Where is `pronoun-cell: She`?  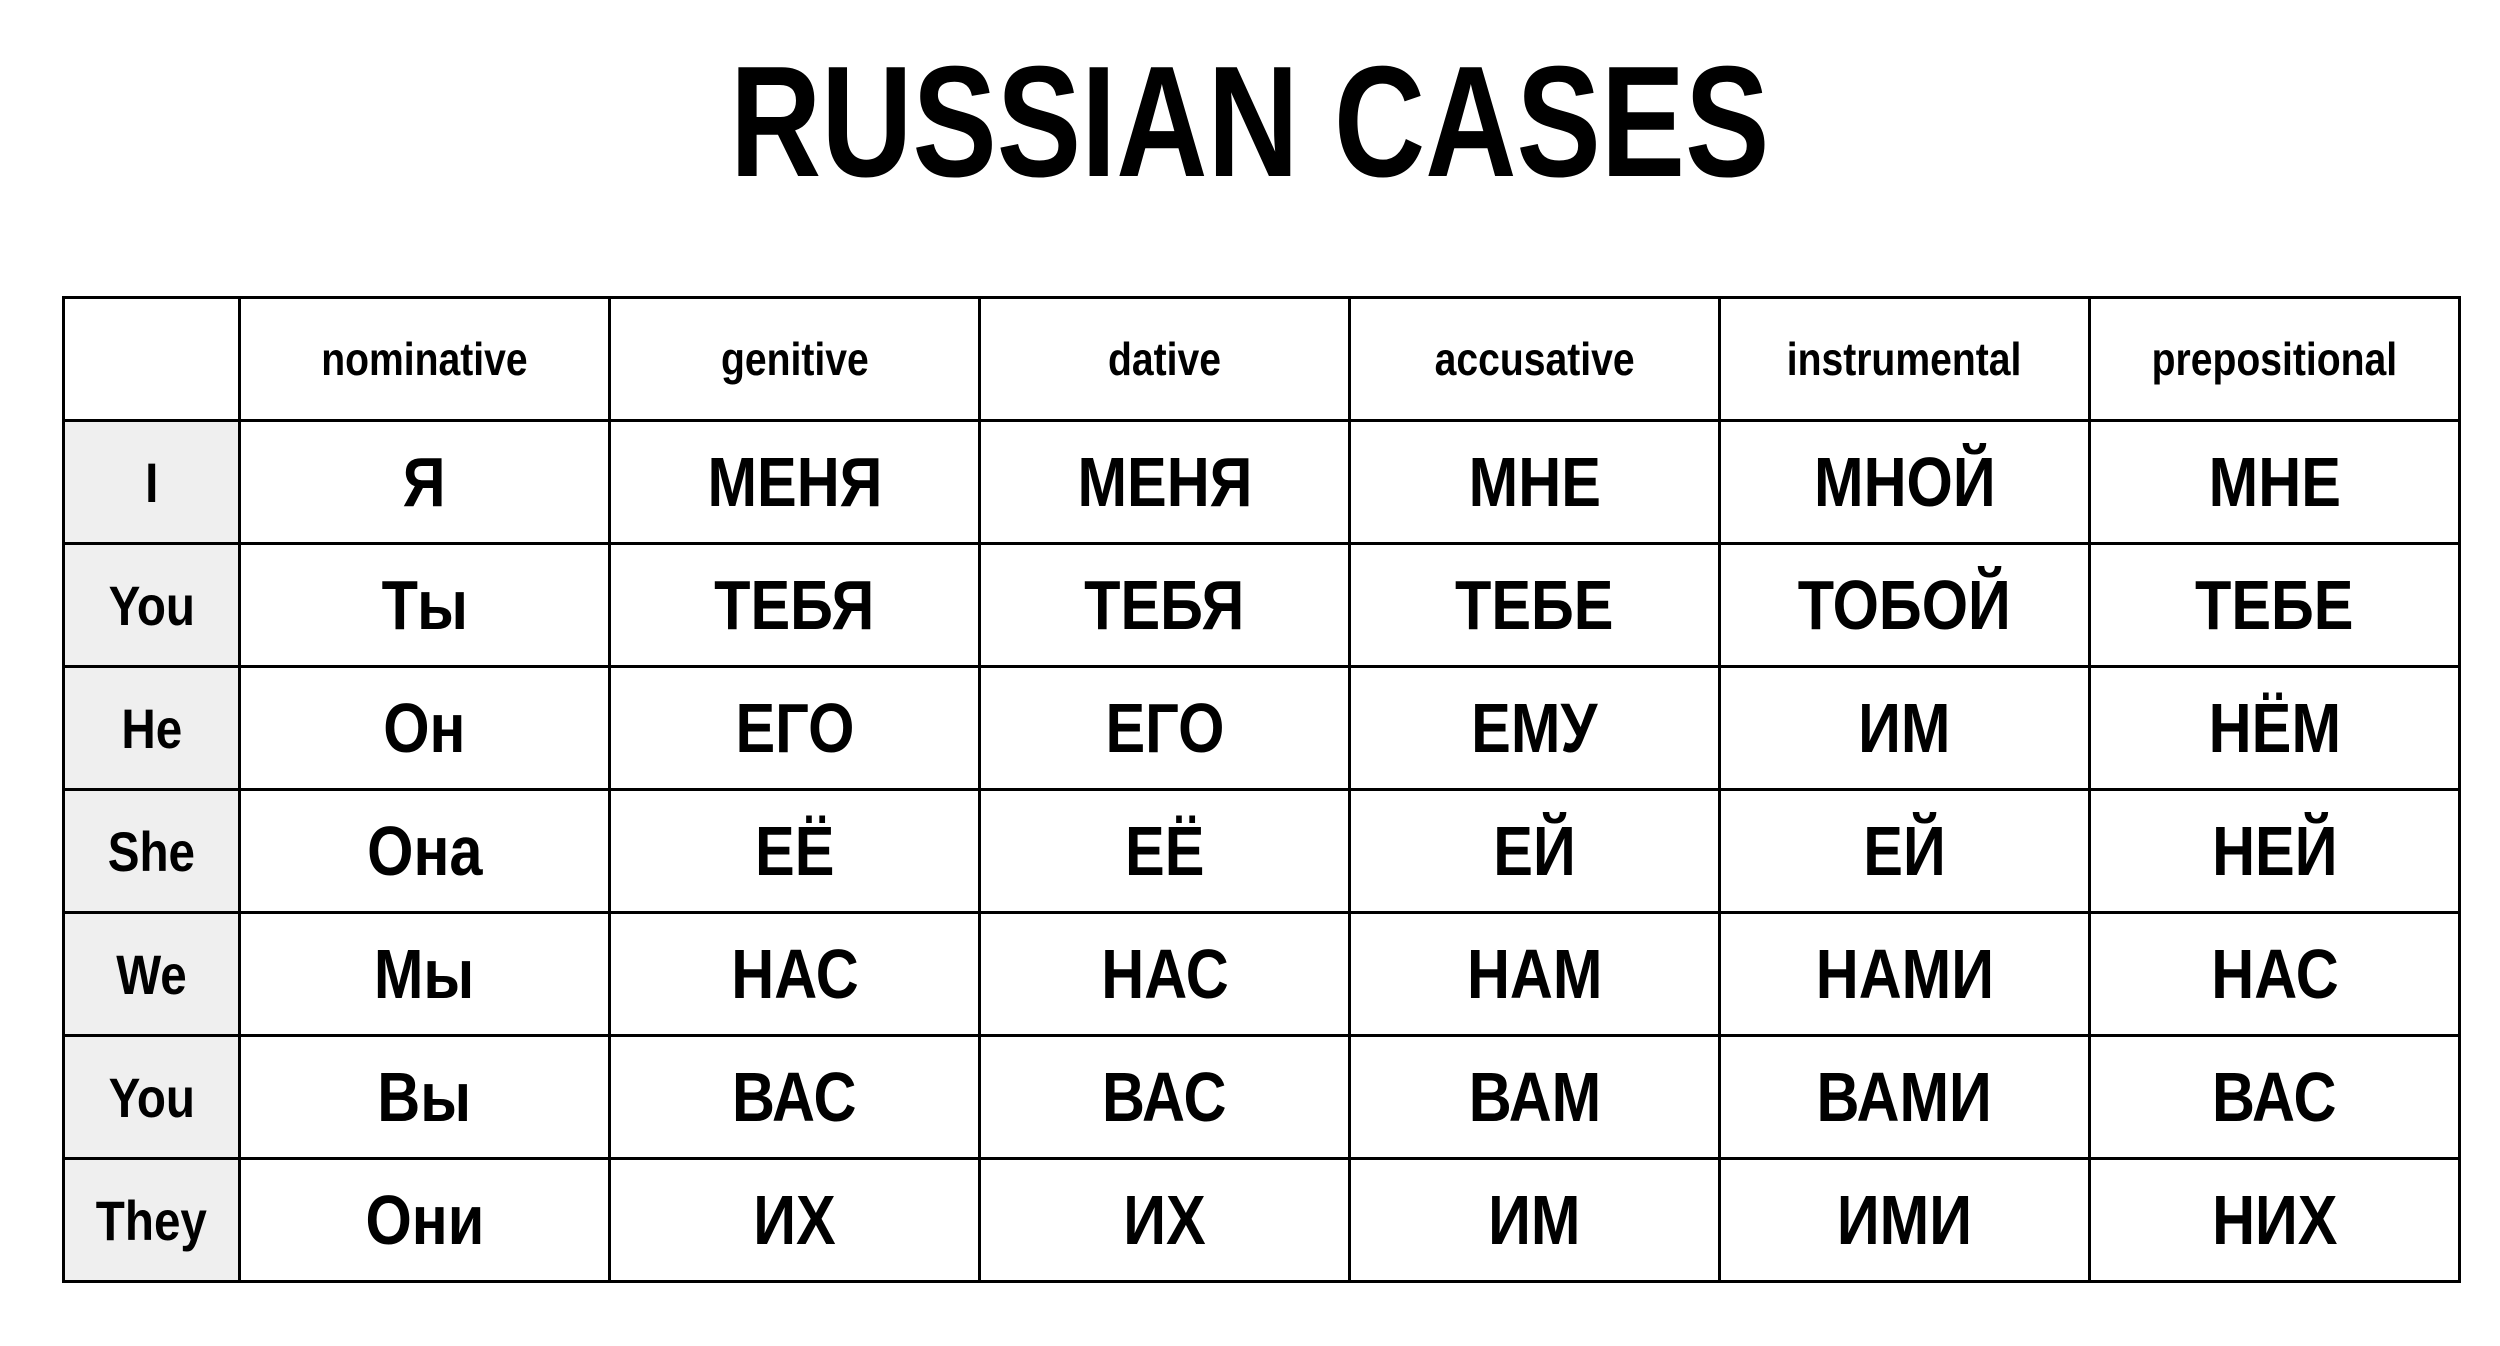 pronoun-cell: She is located at coordinates (151, 851).